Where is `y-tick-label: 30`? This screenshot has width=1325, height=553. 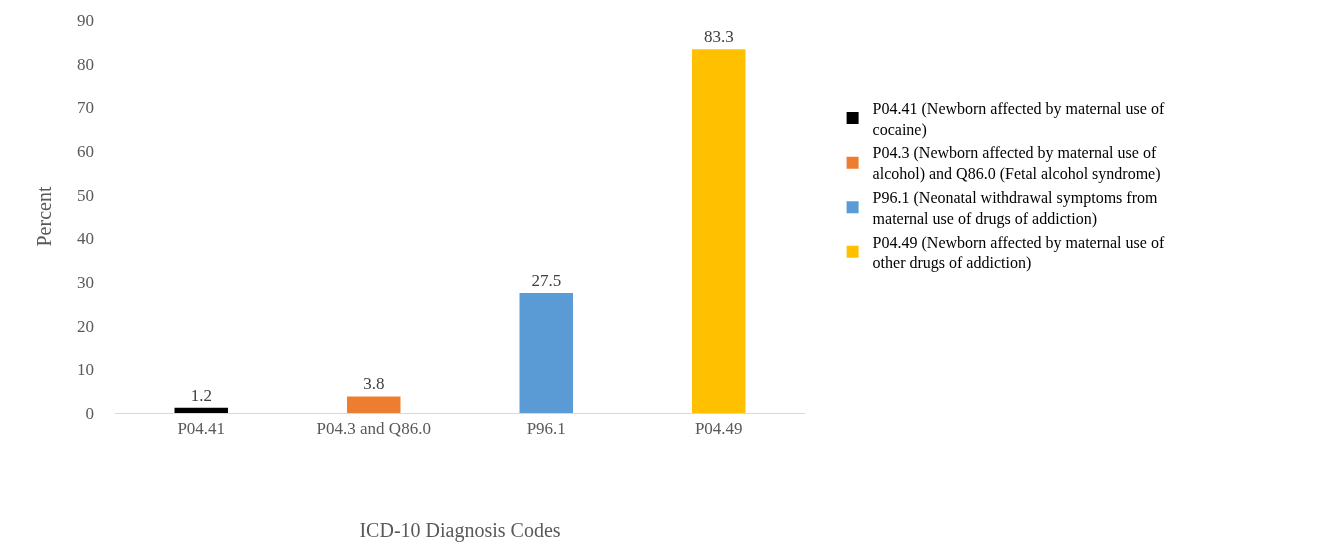 y-tick-label: 30 is located at coordinates (85, 282).